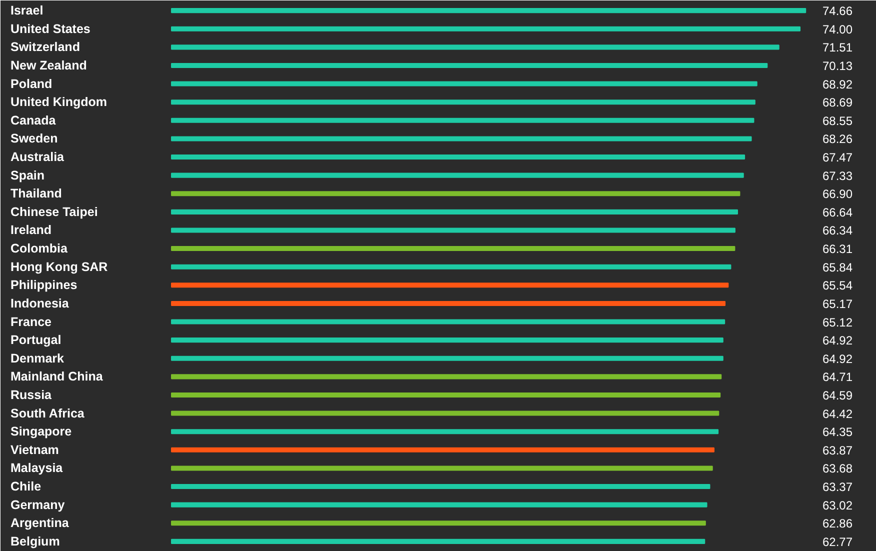 The image size is (876, 551). Describe the element at coordinates (837, 29) in the screenshot. I see `data-label: 74.00` at that location.